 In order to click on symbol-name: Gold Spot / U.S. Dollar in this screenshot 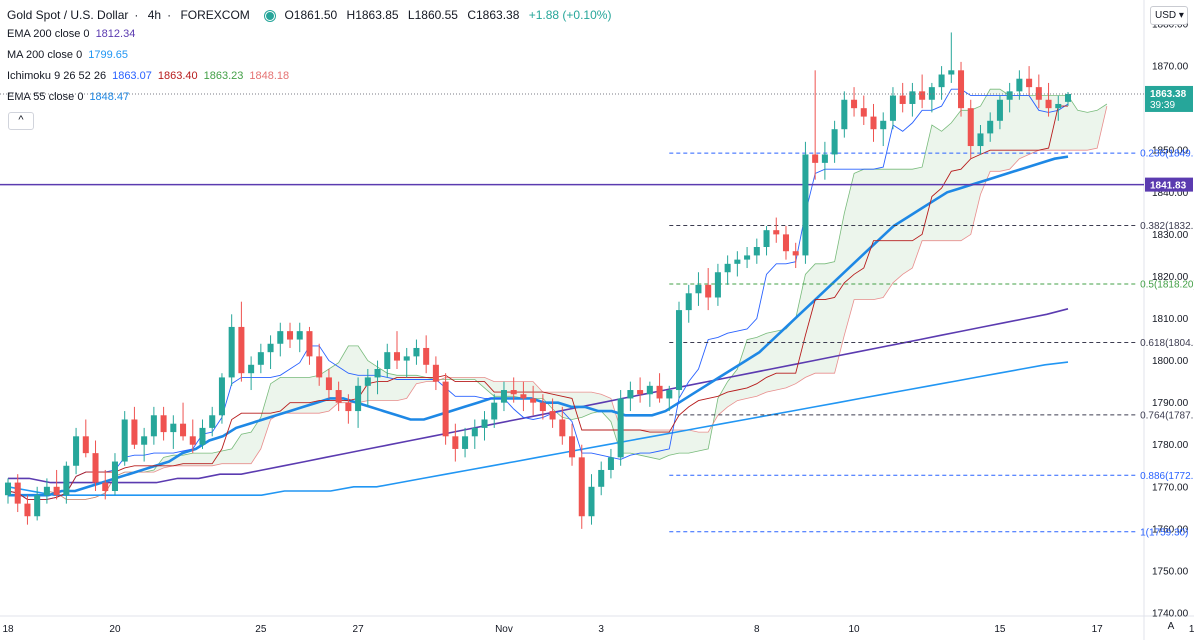, I will do `click(68, 15)`.